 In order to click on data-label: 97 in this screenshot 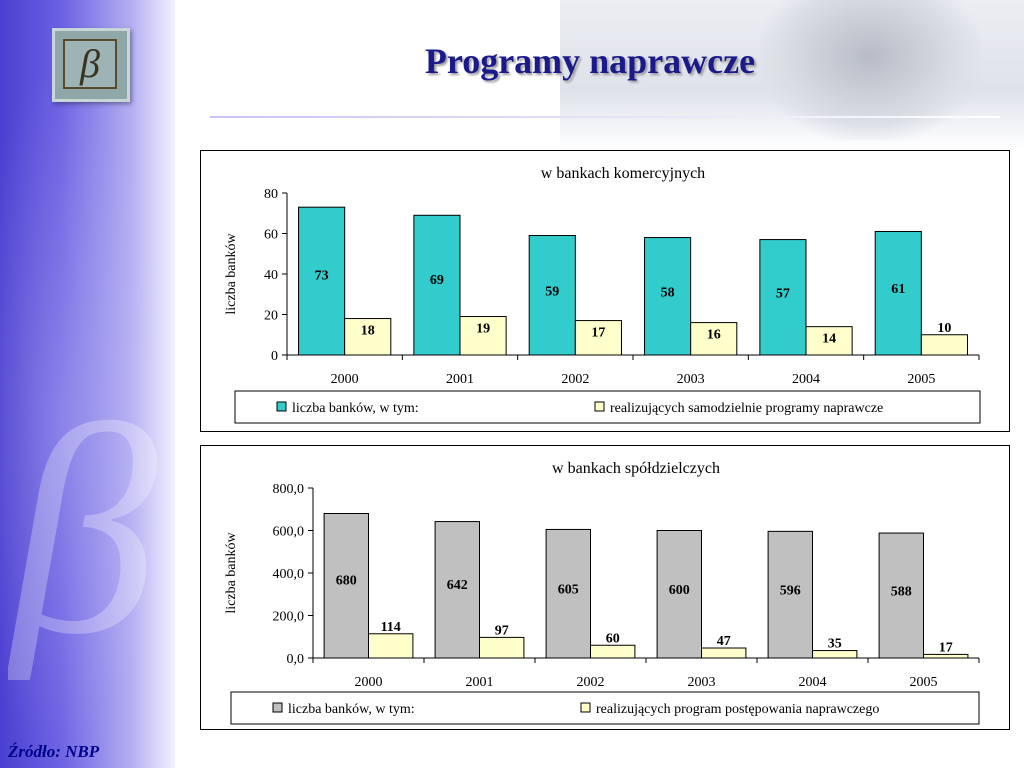, I will do `click(502, 630)`.